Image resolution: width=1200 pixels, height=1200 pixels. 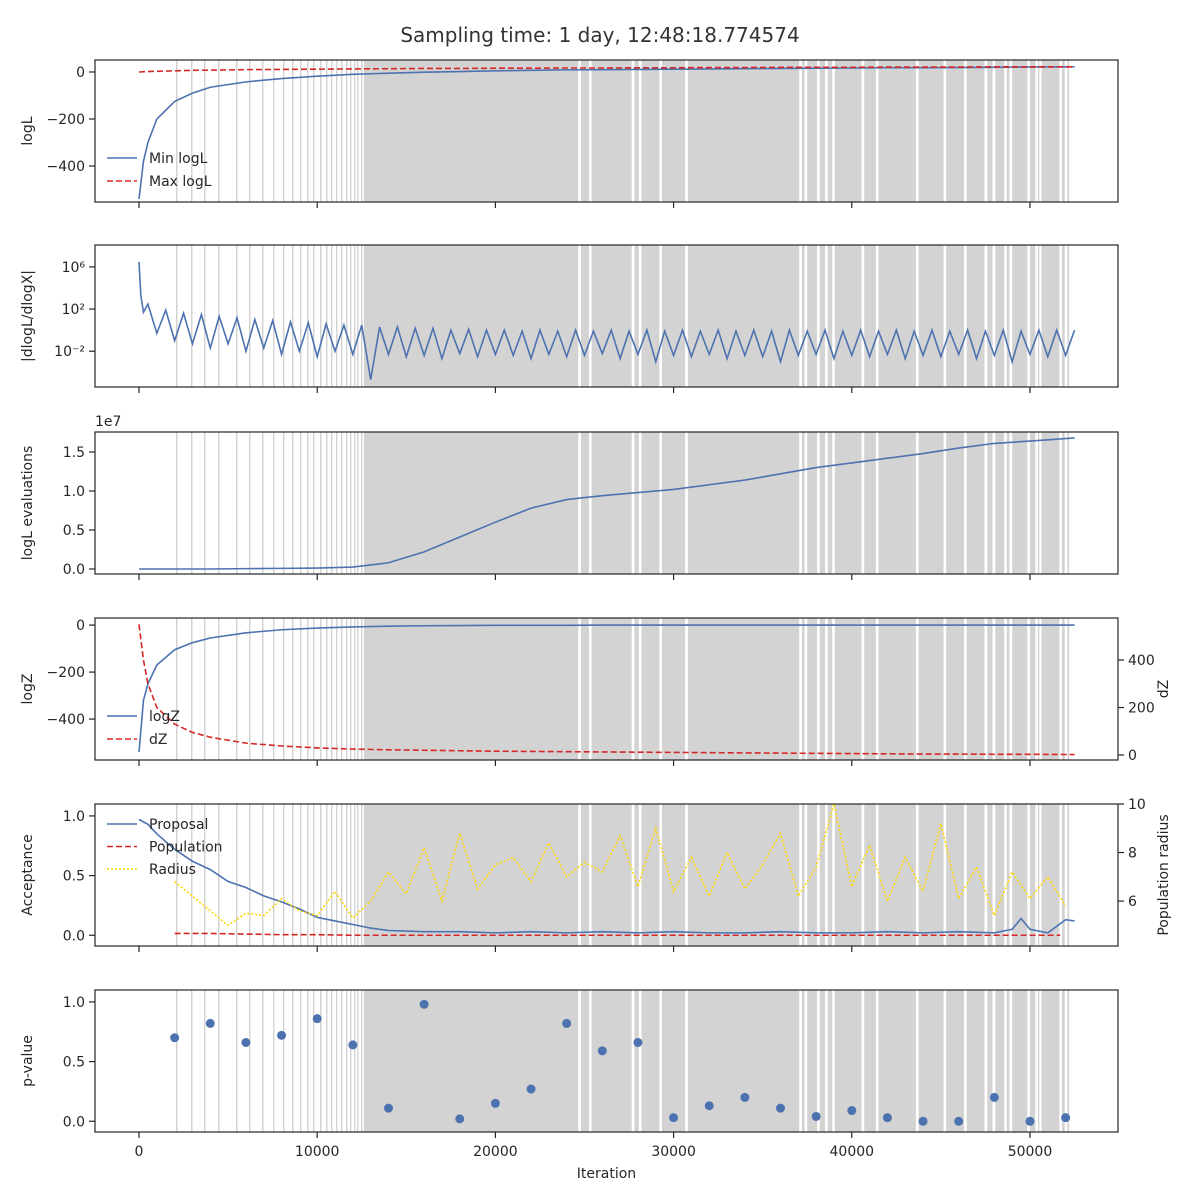 What do you see at coordinates (73, 310) in the screenshot?
I see `y-tick-label: 10²` at bounding box center [73, 310].